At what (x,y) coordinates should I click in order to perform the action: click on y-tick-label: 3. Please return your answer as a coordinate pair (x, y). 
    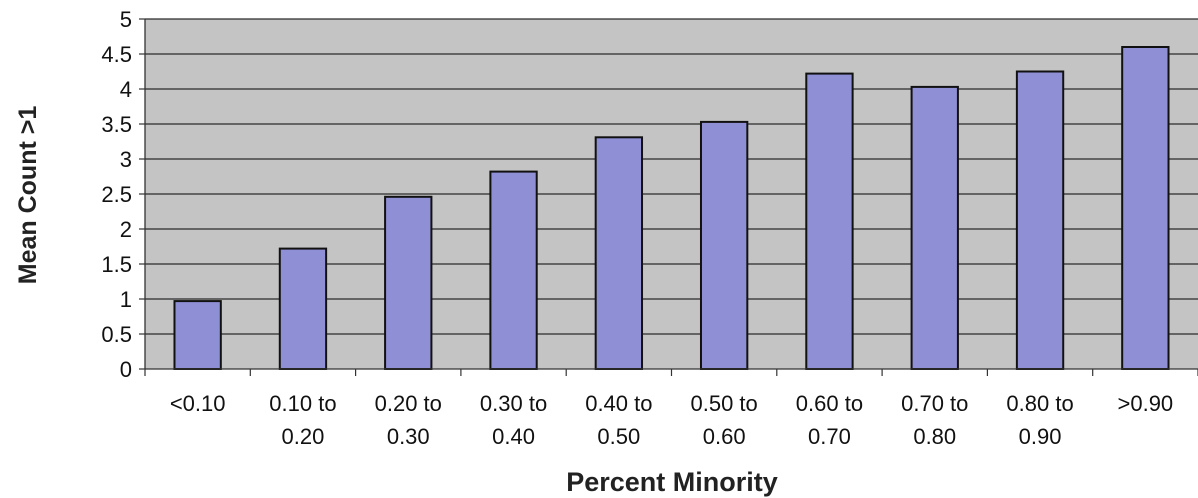
    Looking at the image, I should click on (126, 159).